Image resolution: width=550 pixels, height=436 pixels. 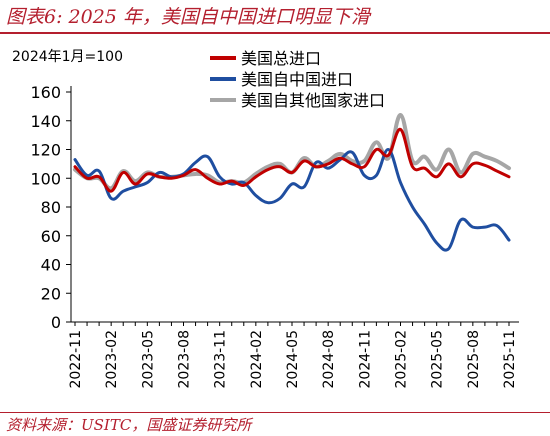 What do you see at coordinates (51, 265) in the screenshot?
I see `y-tick-label: 40` at bounding box center [51, 265].